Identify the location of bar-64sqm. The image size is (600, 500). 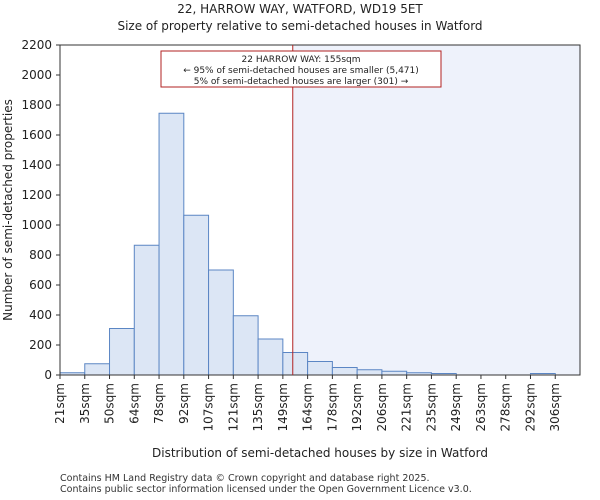
(146, 310).